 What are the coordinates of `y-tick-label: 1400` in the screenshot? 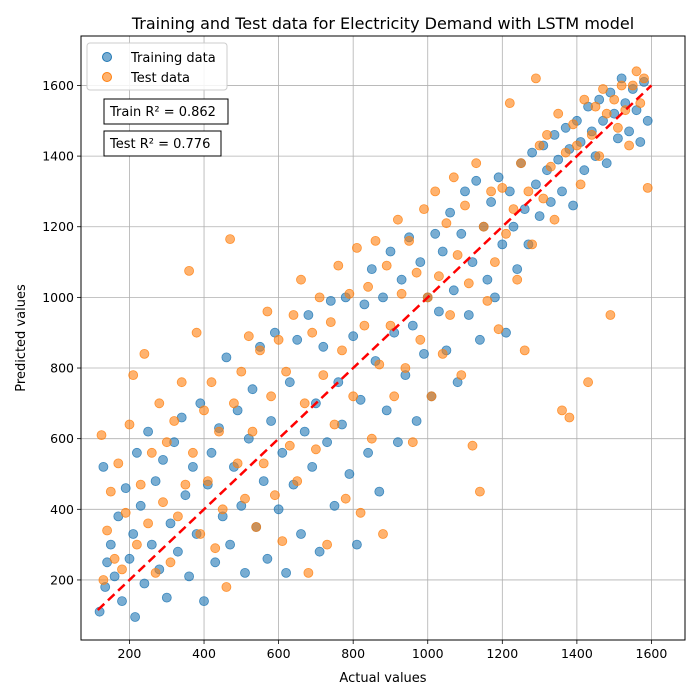 It's located at (58, 156).